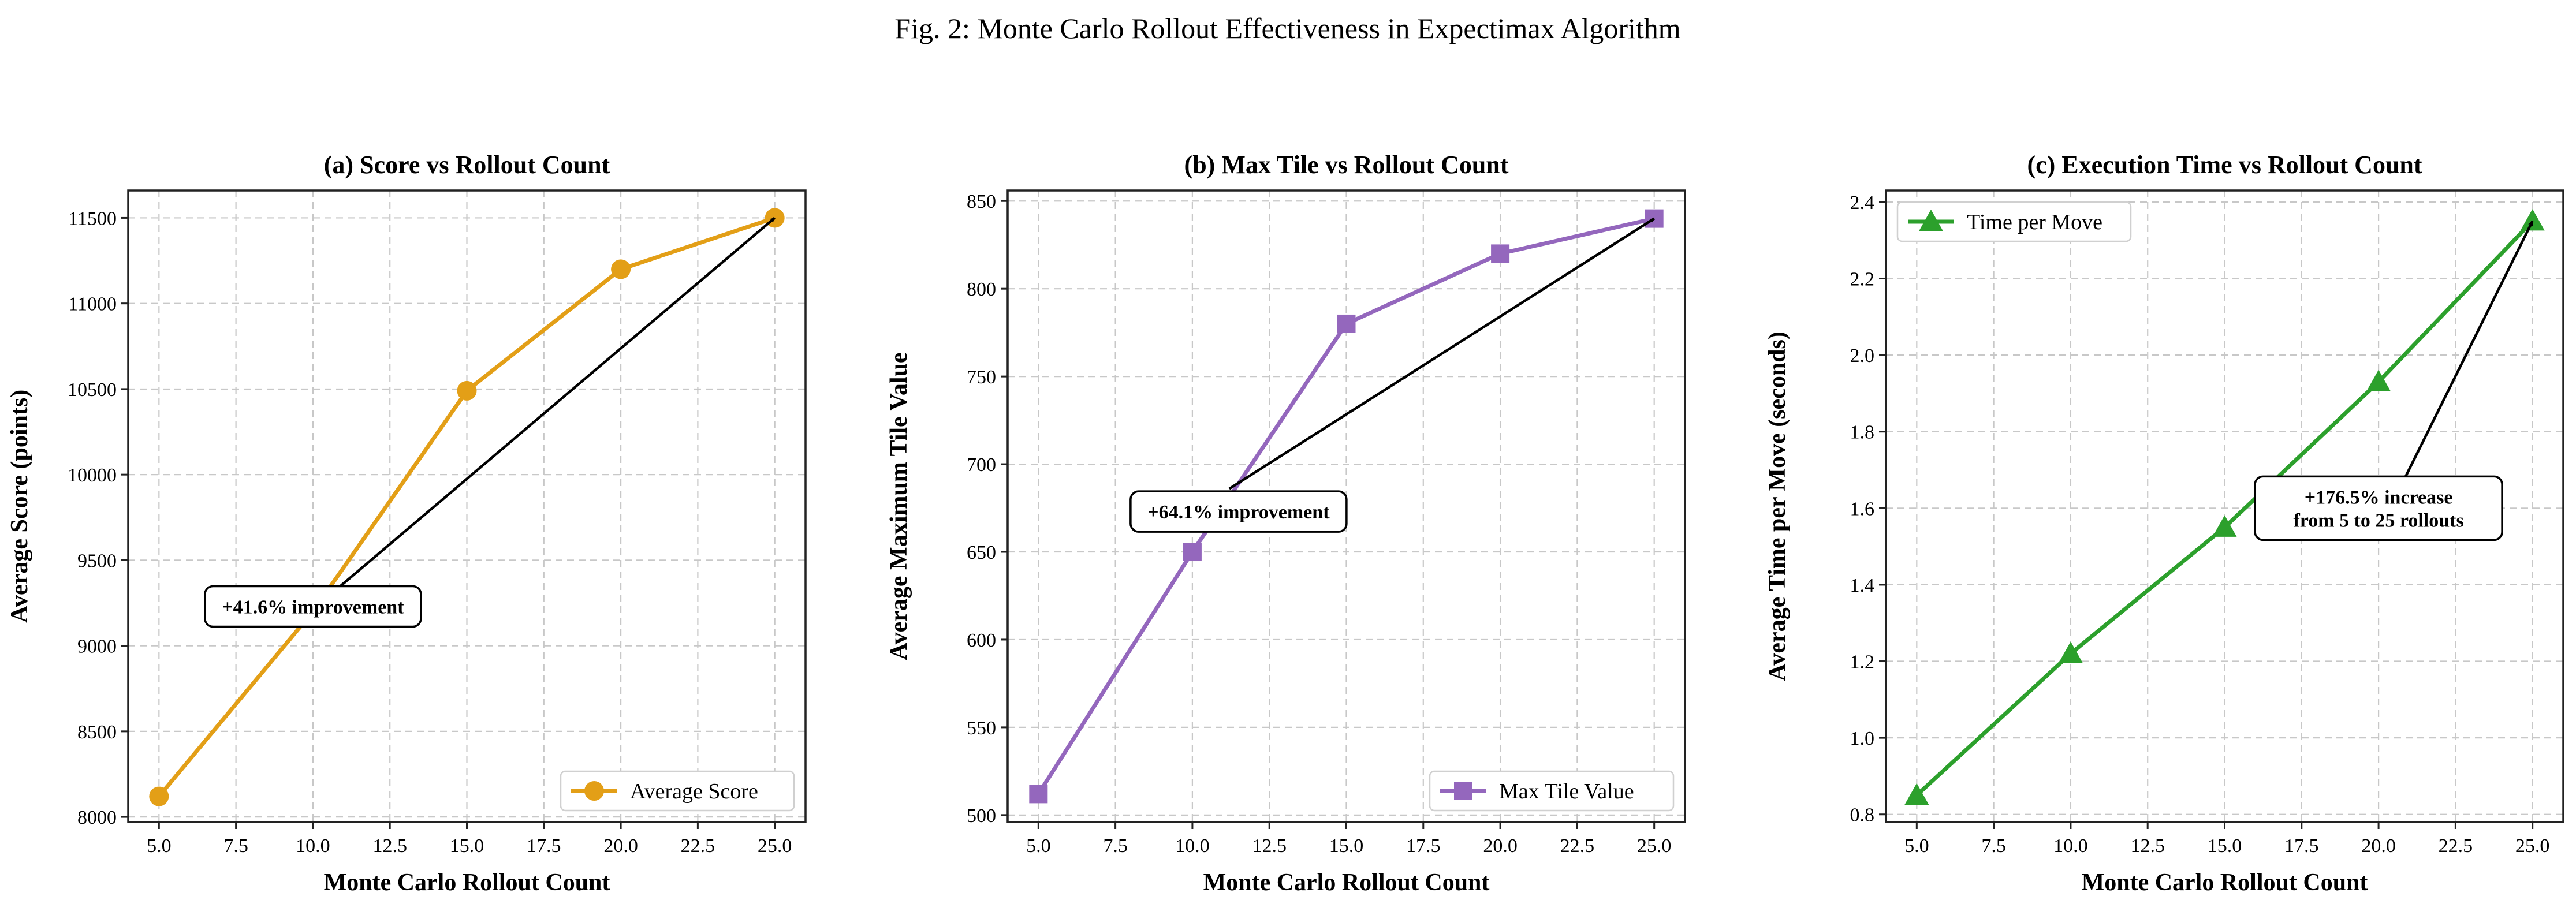 This screenshot has height=915, width=2576. What do you see at coordinates (1777, 506) in the screenshot?
I see `y-axis-label: Average Time per Move (seconds)` at bounding box center [1777, 506].